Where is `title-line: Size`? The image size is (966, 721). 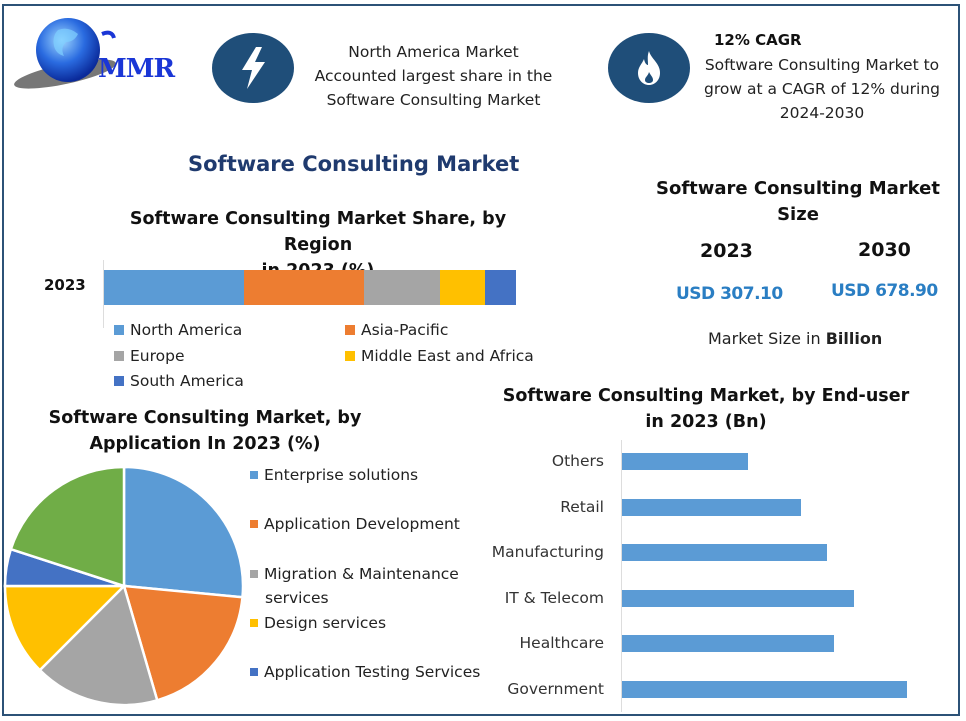 title-line: Size is located at coordinates (798, 214).